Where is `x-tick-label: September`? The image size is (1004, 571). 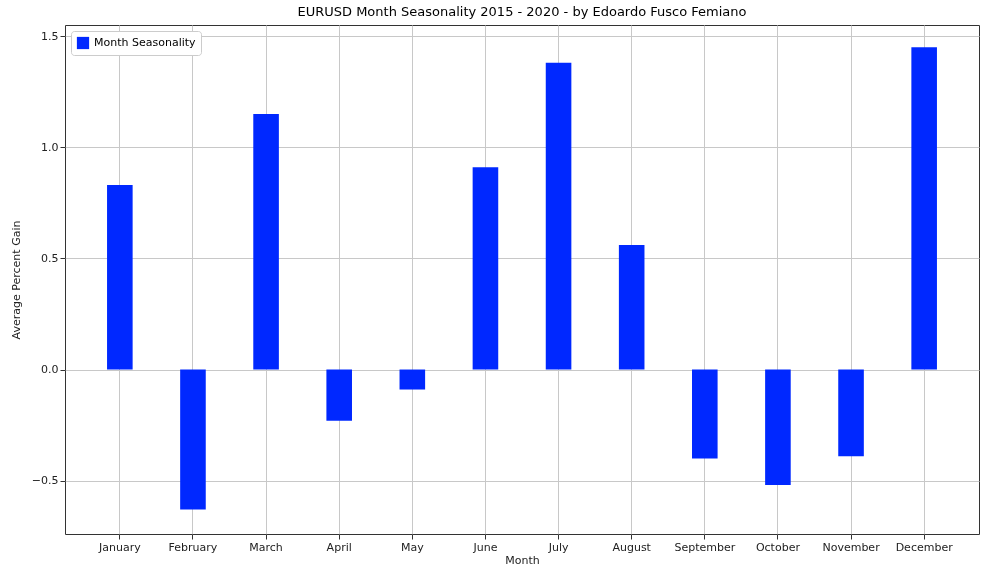
x-tick-label: September is located at coordinates (705, 547).